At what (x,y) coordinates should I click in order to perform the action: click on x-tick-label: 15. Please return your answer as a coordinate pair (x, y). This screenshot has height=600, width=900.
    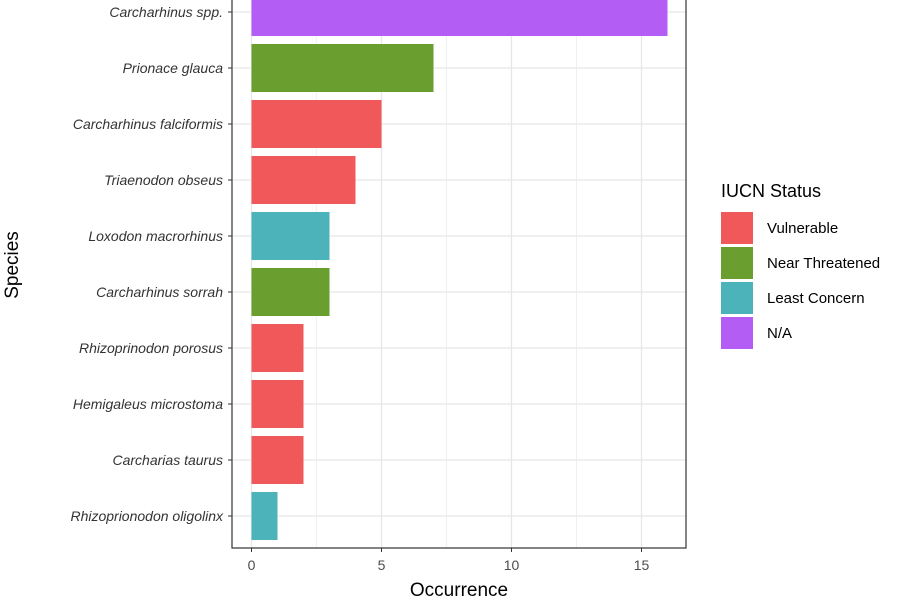
    Looking at the image, I should click on (642, 565).